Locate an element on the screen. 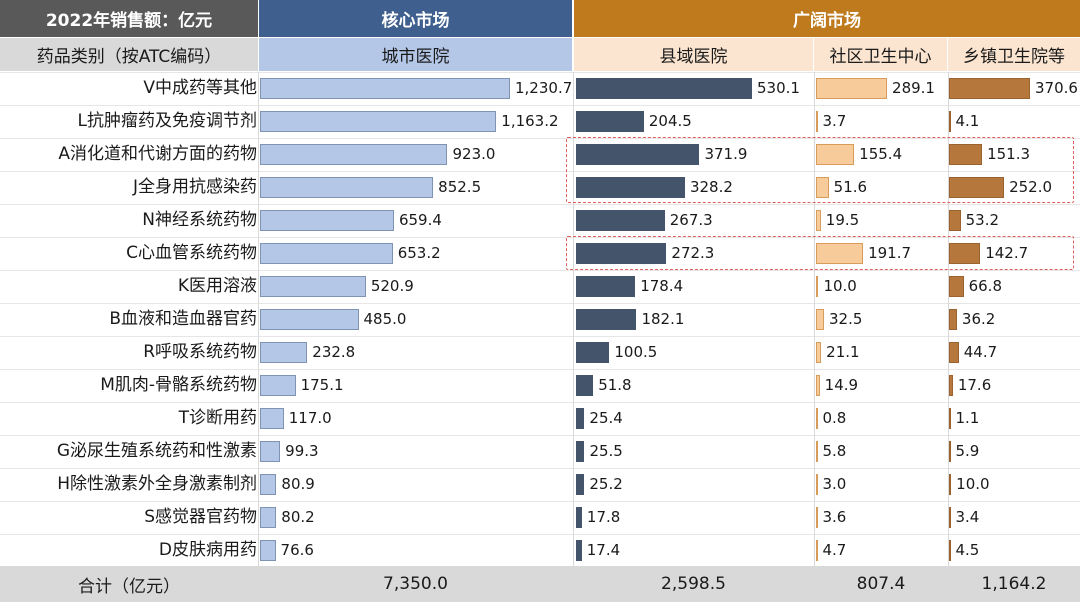 This screenshot has width=1080, height=602. value-label-county: 25.5 is located at coordinates (606, 451).